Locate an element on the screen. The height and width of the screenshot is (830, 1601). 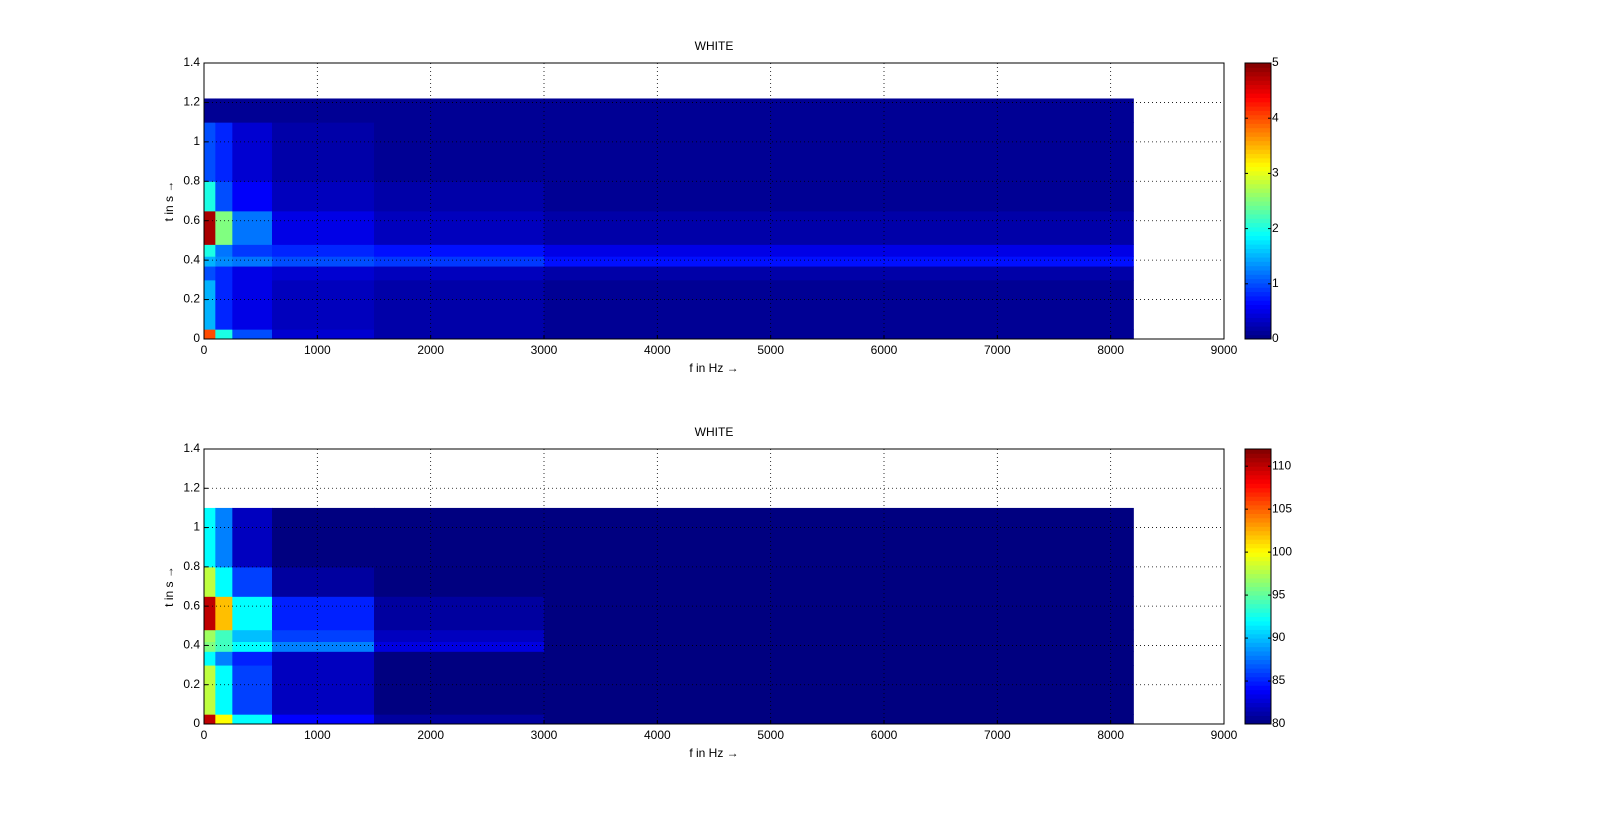
colorbar-tick-label: 100 is located at coordinates (1282, 551).